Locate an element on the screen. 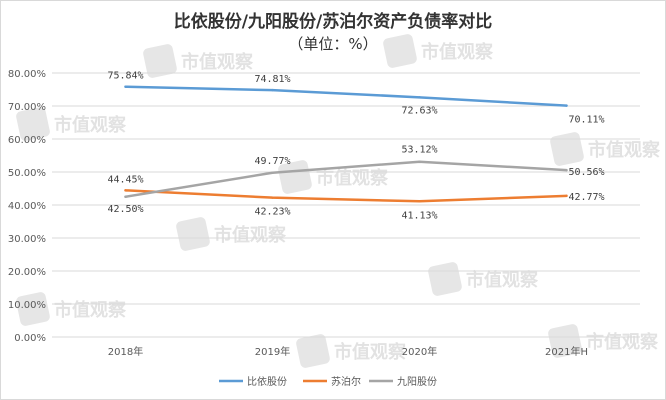  y-tick-label: 70.00% is located at coordinates (27, 107).